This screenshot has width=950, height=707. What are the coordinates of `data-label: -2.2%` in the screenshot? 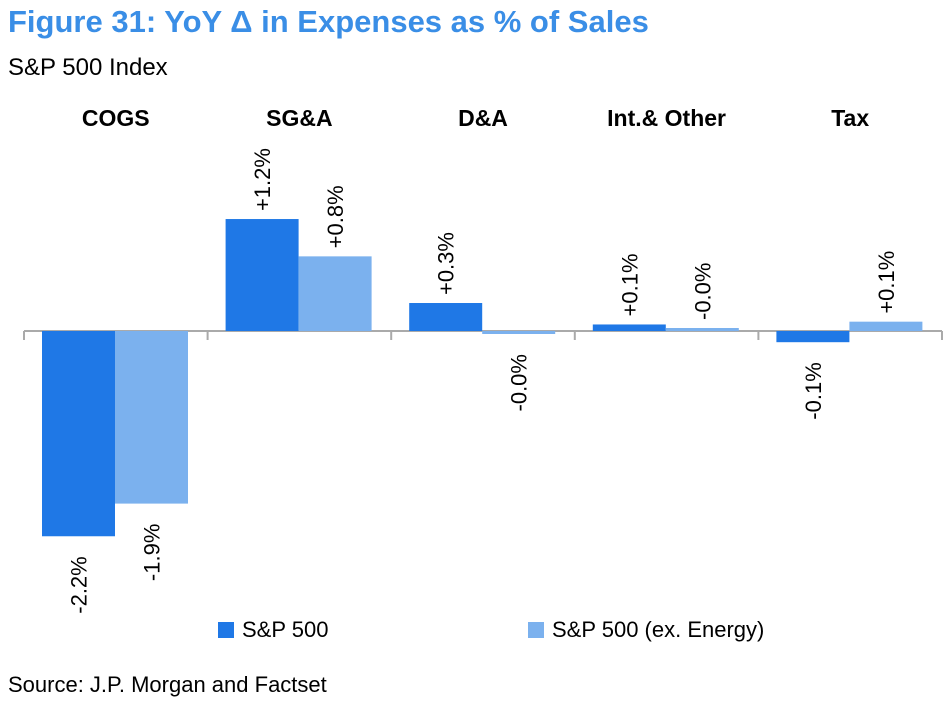 It's located at (79, 584).